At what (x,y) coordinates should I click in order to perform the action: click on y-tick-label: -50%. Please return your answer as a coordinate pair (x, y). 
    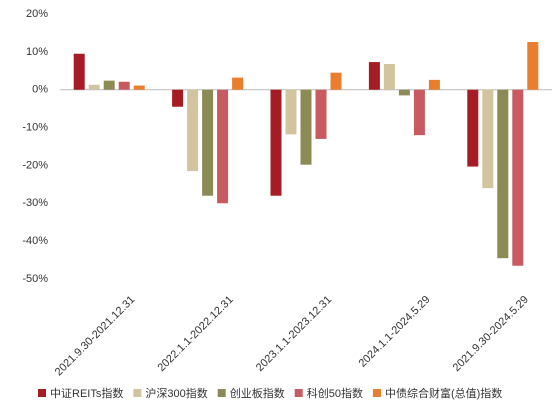
    Looking at the image, I should click on (35, 279).